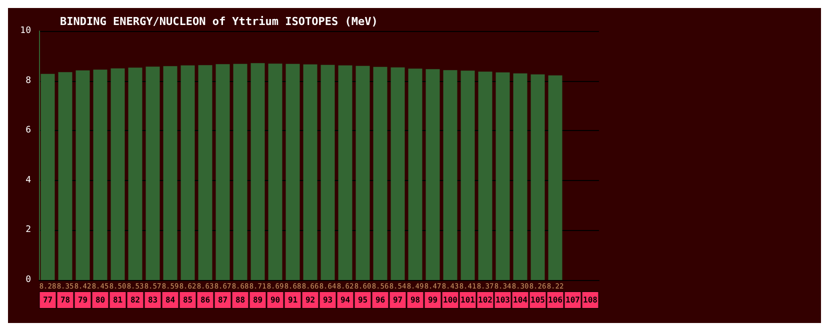 The height and width of the screenshot is (331, 829). What do you see at coordinates (28, 230) in the screenshot?
I see `y-tick-label: 2` at bounding box center [28, 230].